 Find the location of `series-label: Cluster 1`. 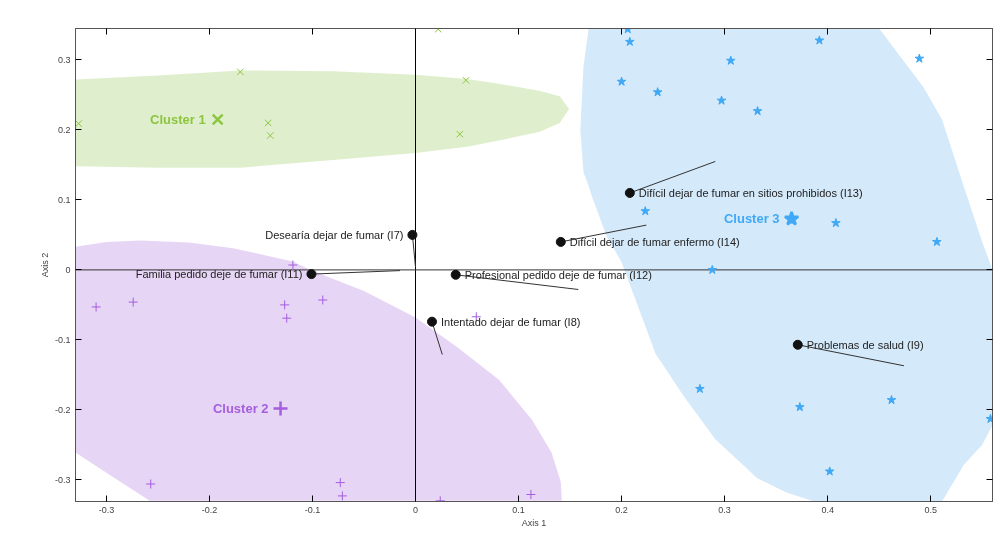

series-label: Cluster 1 is located at coordinates (178, 119).